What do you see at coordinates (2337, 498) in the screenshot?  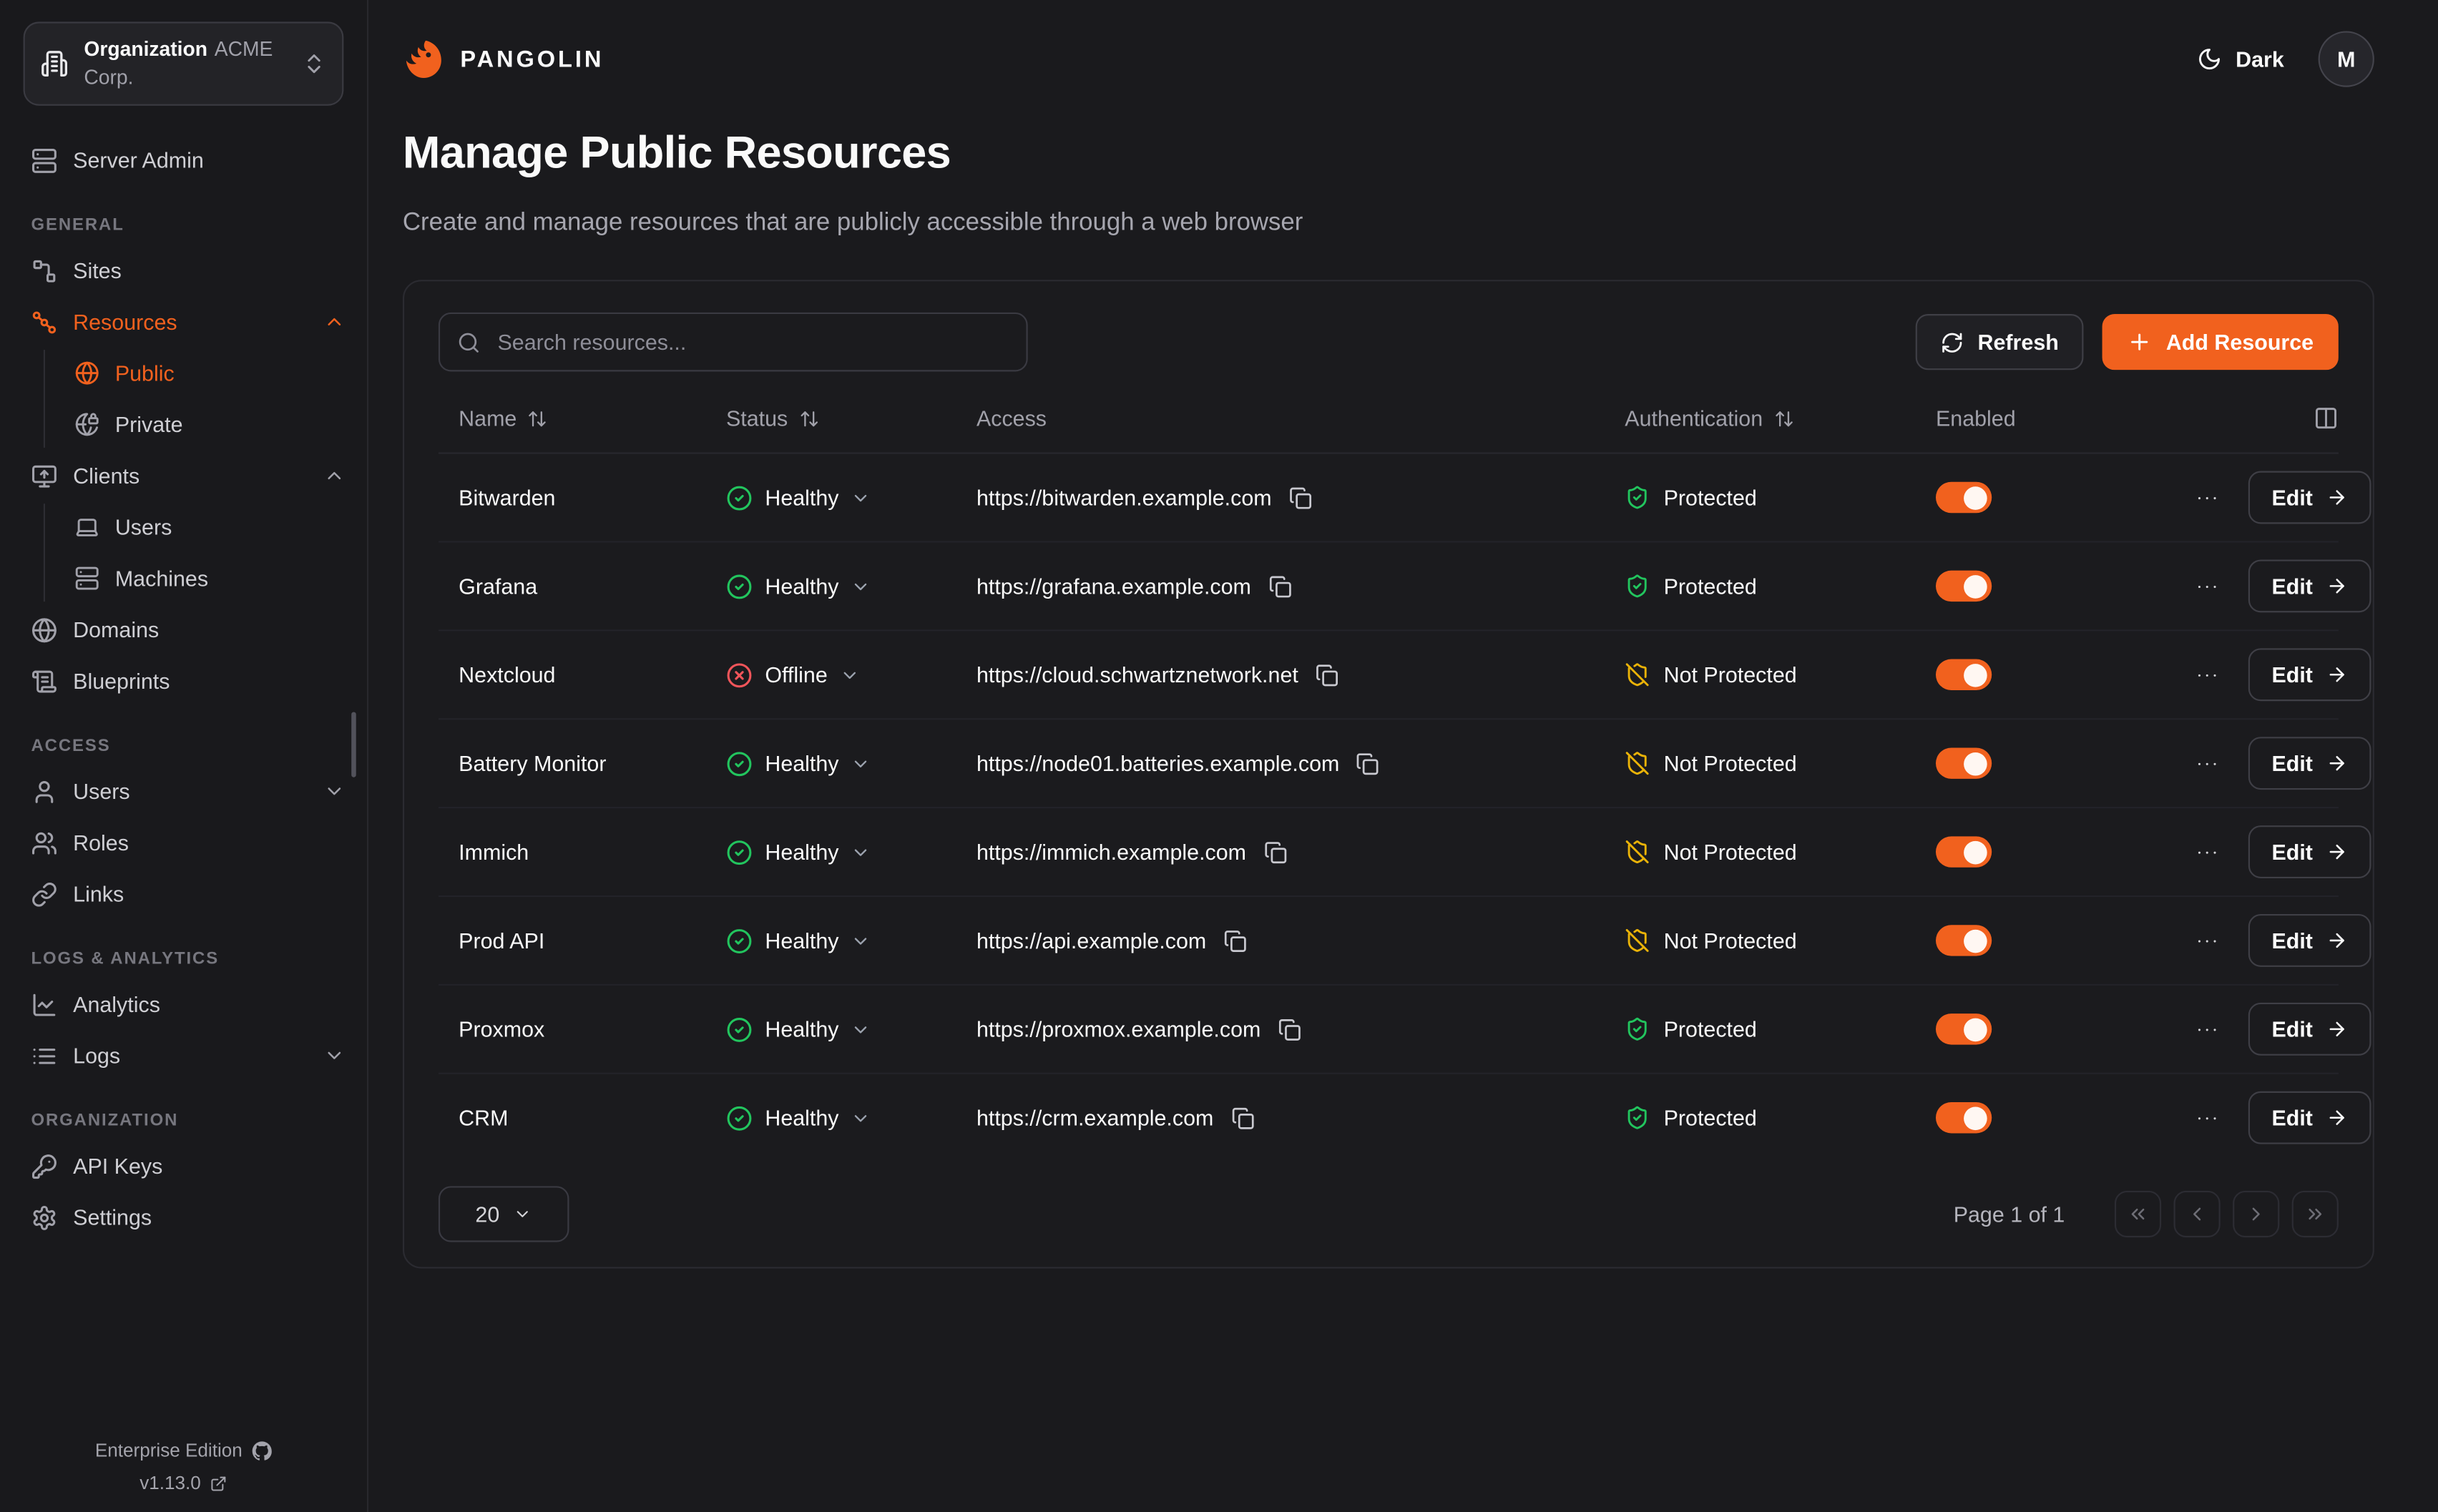 I see `arrow-right-icon` at bounding box center [2337, 498].